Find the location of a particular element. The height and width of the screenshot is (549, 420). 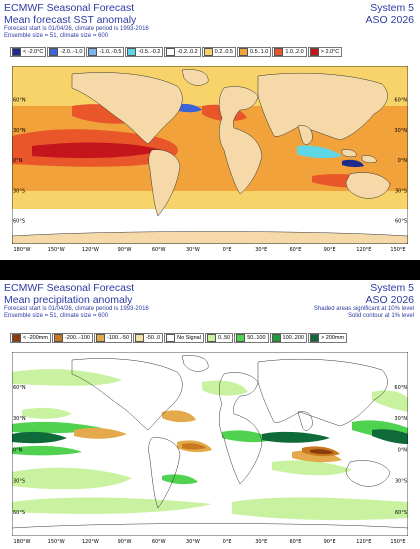

sst-legend-item: 0.2..0.5 is located at coordinates (218, 52).